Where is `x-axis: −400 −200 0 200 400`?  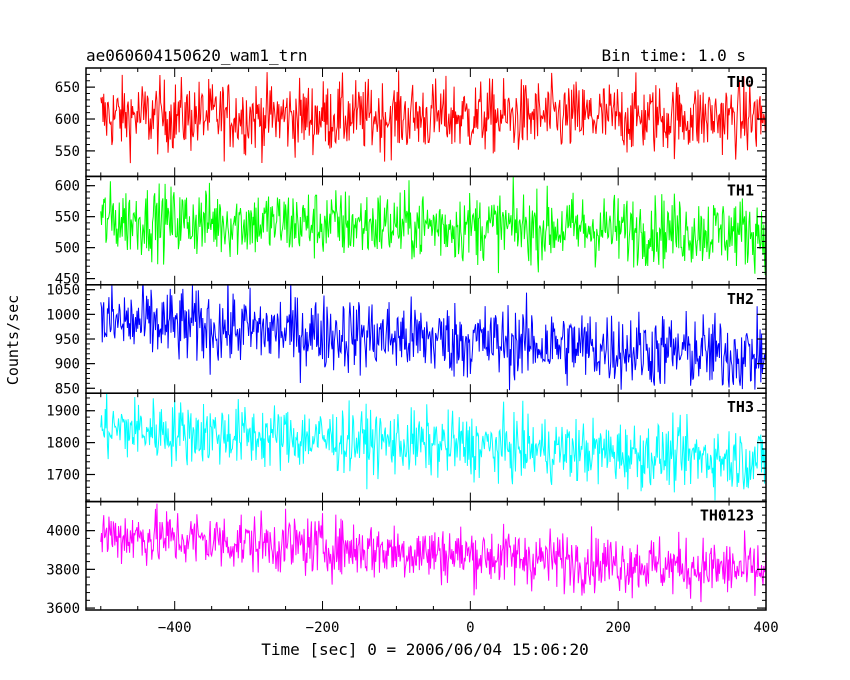 x-axis: −400 −200 0 200 400 is located at coordinates (468, 628).